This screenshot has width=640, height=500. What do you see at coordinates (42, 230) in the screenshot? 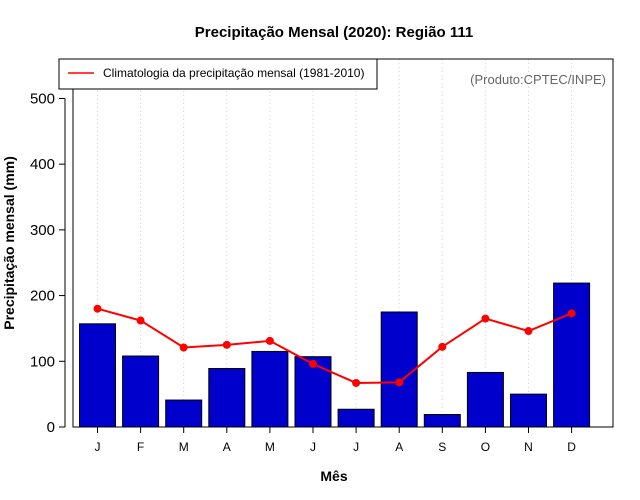
I see `y-tick-label: 300` at bounding box center [42, 230].